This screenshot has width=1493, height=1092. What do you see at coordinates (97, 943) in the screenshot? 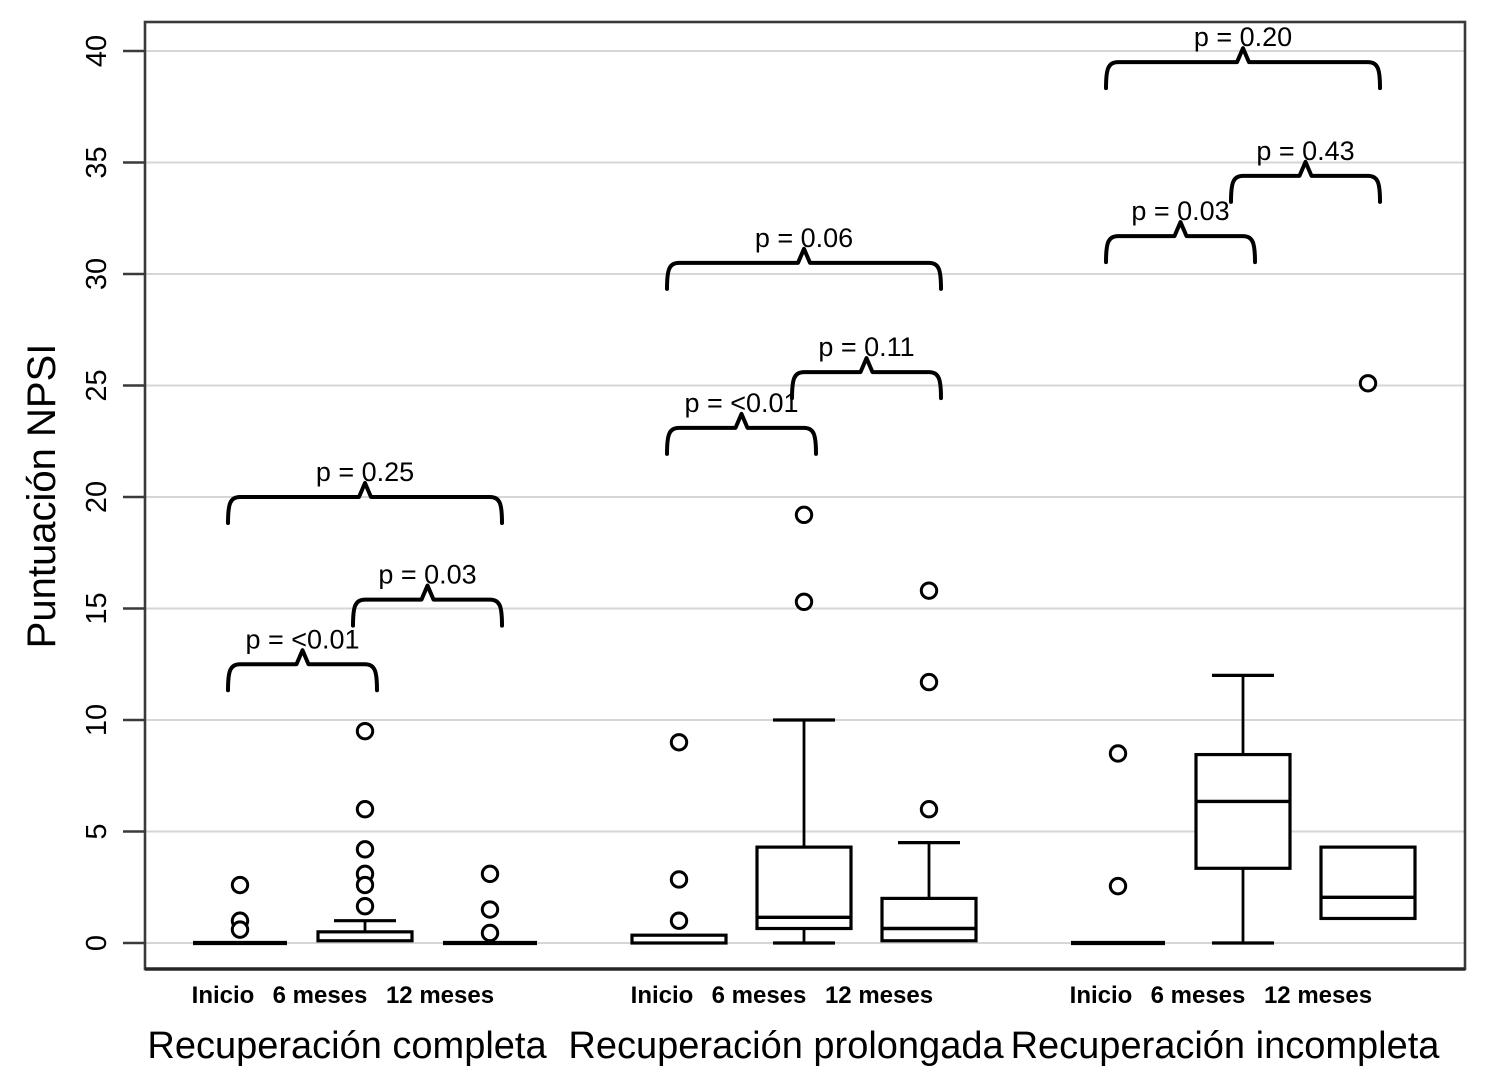
I see `y-tick-label: 0` at bounding box center [97, 943].